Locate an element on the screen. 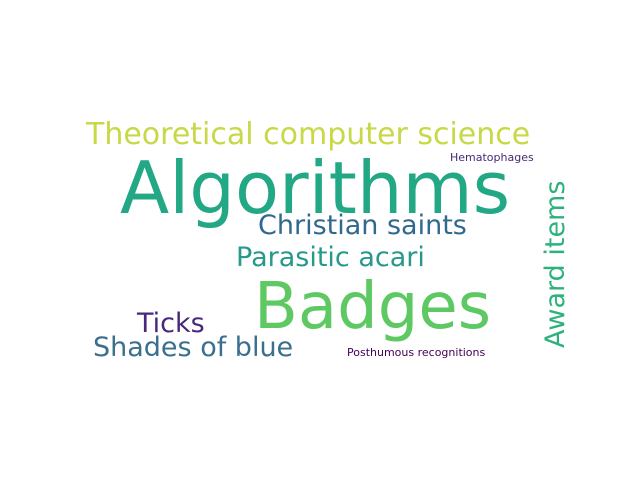  word-badges: Badges is located at coordinates (373, 307).